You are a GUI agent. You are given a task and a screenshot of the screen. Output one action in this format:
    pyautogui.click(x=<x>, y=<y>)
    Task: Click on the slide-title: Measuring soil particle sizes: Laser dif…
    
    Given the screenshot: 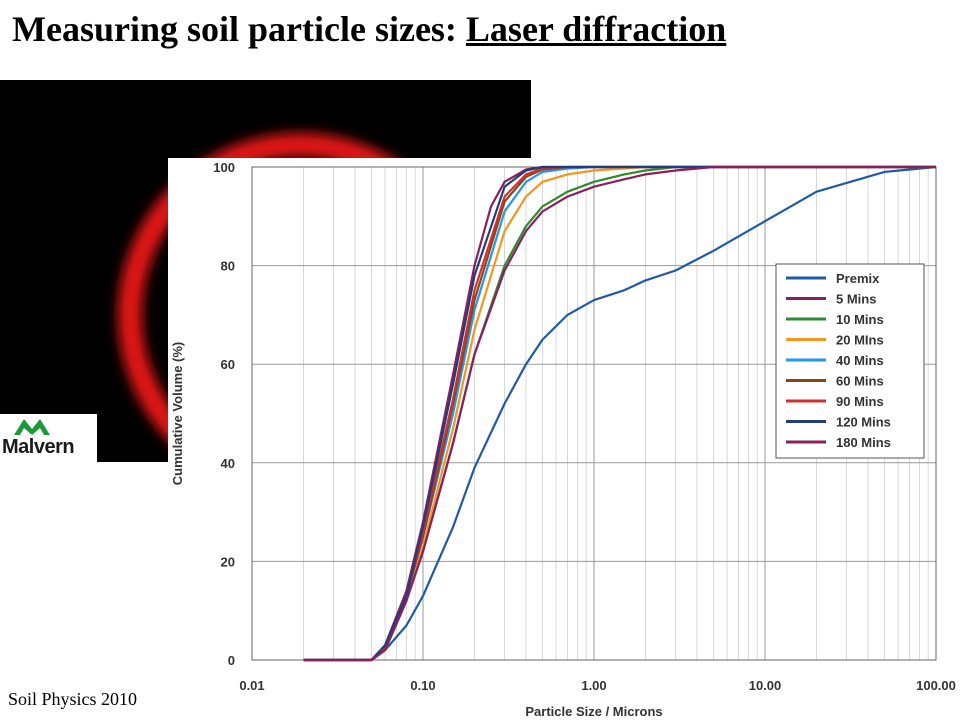 What is the action you would take?
    pyautogui.click(x=369, y=29)
    